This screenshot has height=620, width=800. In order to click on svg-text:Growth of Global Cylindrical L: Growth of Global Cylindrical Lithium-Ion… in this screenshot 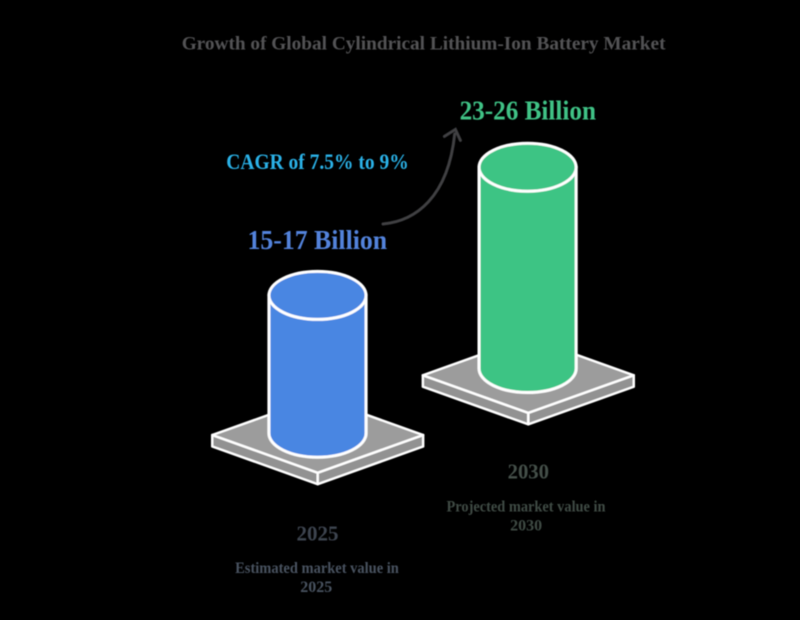, I will do `click(424, 44)`.